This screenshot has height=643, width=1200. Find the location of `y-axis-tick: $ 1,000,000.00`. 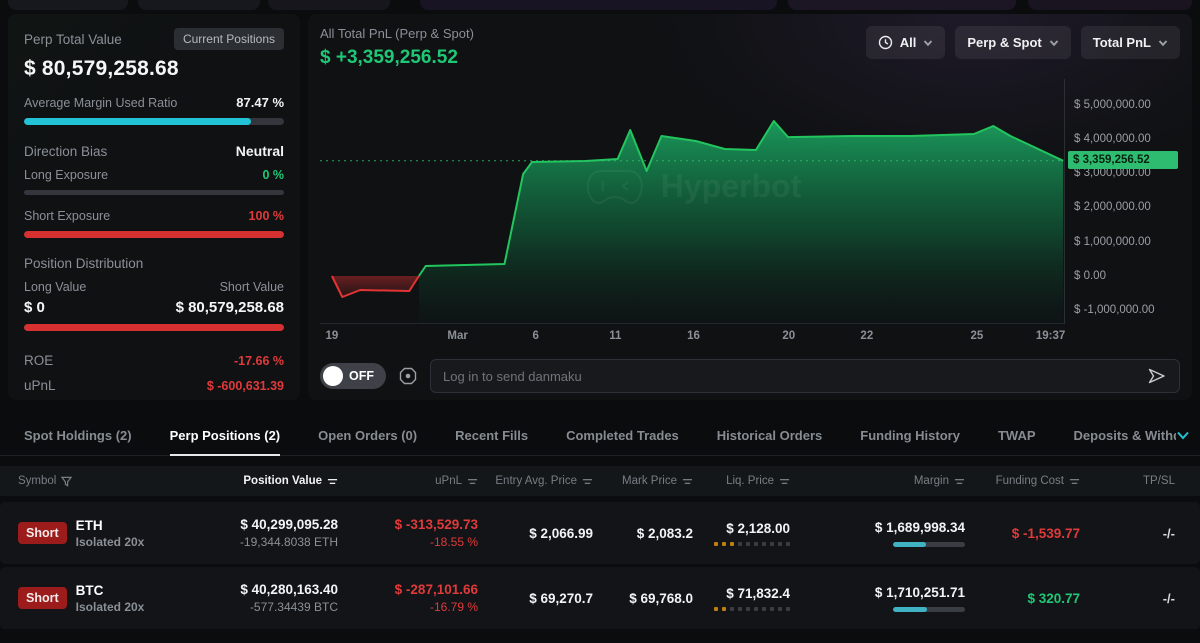

y-axis-tick: $ 1,000,000.00 is located at coordinates (1112, 241).